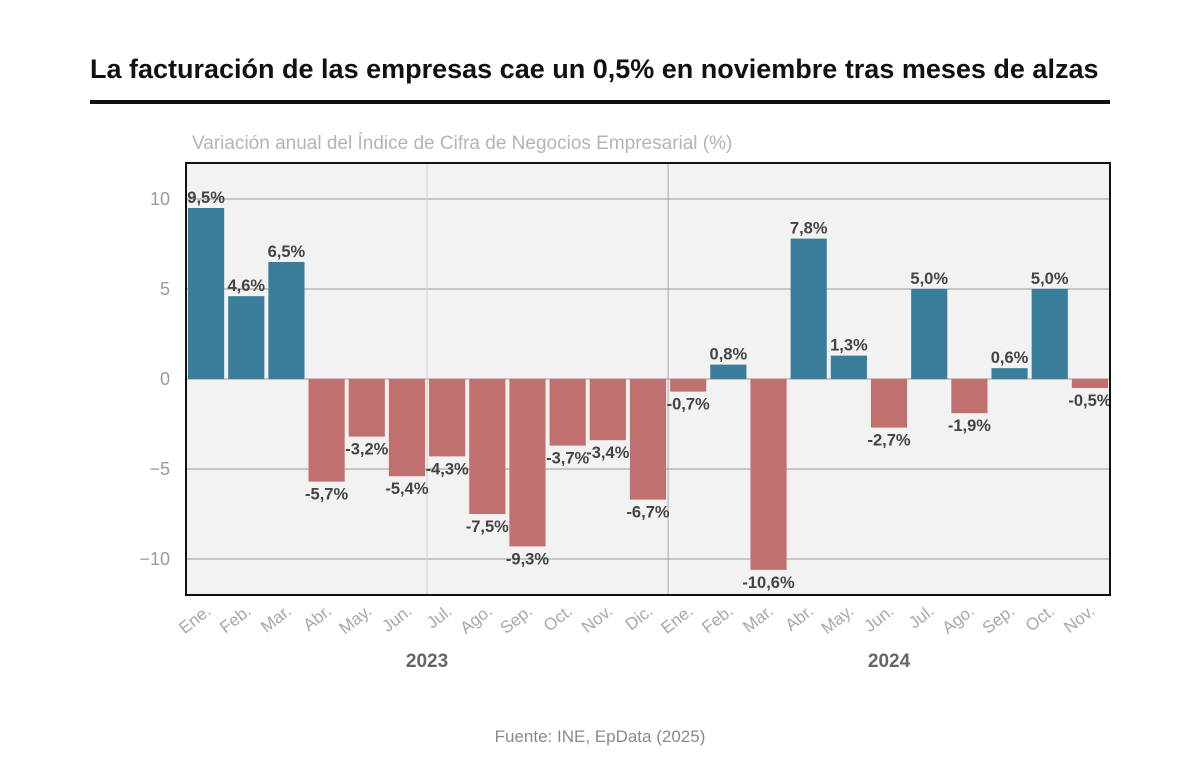  I want to click on year-labels: 2023 2024, so click(658, 661).